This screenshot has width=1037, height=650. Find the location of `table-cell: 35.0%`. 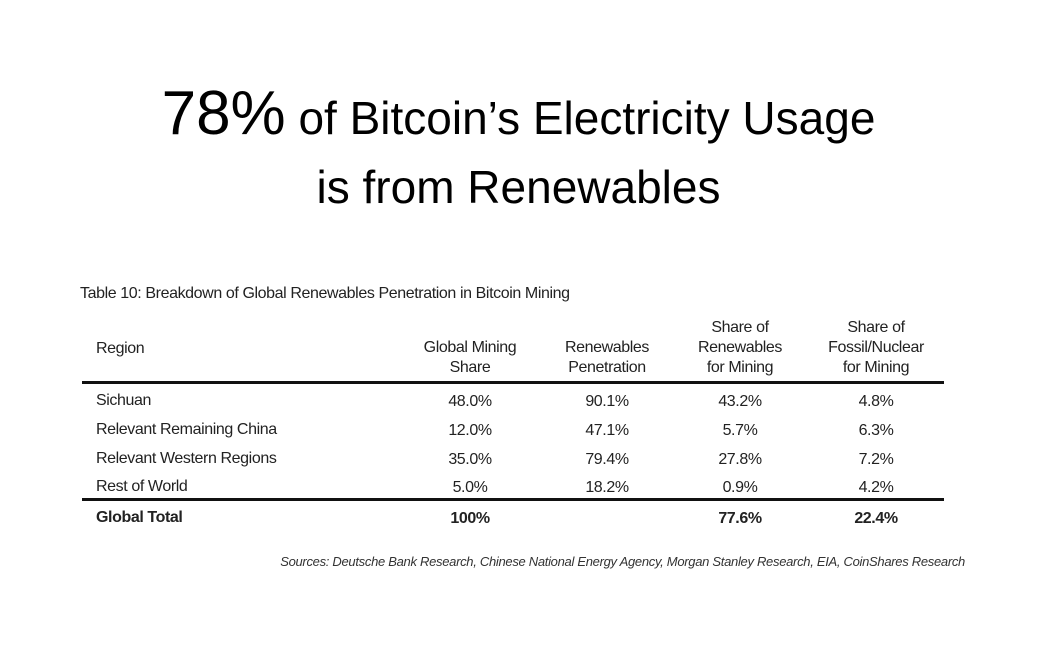

table-cell: 35.0% is located at coordinates (470, 459).